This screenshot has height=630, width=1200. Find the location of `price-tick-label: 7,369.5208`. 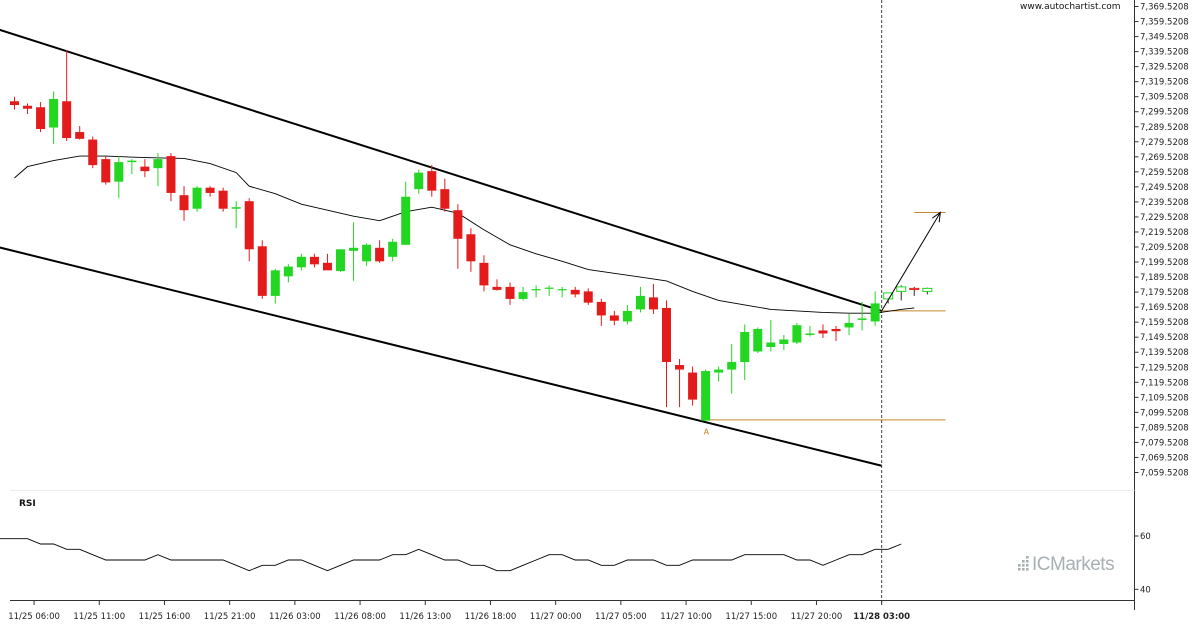

price-tick-label: 7,369.5208 is located at coordinates (1164, 8).